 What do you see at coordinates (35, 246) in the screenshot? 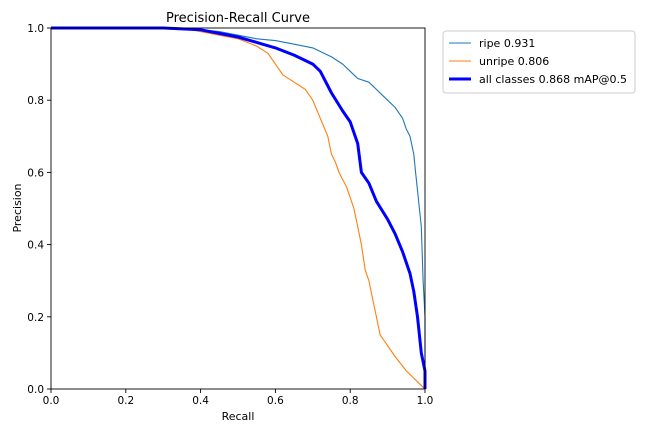
I see `y-tick-label: 0.4` at bounding box center [35, 246].